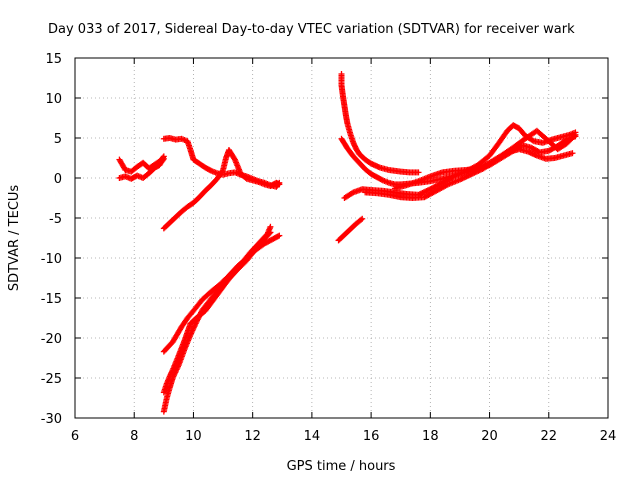 The width and height of the screenshot is (640, 480). Describe the element at coordinates (350, 229) in the screenshot. I see `series-arc-m` at that location.